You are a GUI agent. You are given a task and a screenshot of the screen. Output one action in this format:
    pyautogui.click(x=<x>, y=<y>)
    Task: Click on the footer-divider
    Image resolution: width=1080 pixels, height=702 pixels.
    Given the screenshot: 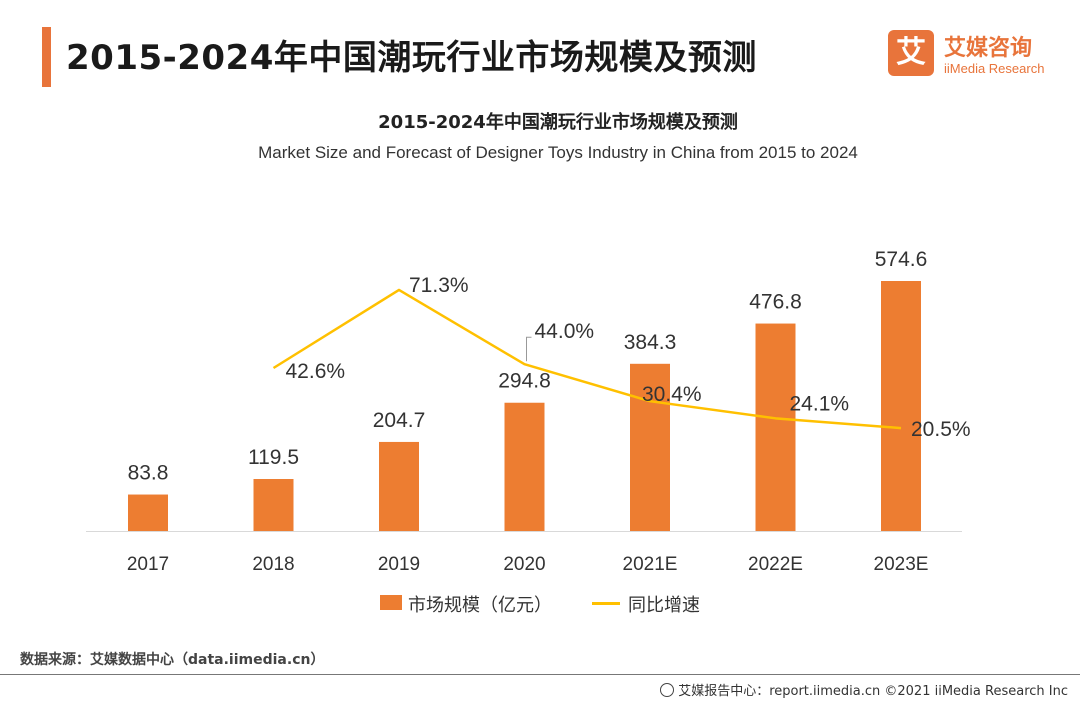 What is the action you would take?
    pyautogui.click(x=540, y=674)
    